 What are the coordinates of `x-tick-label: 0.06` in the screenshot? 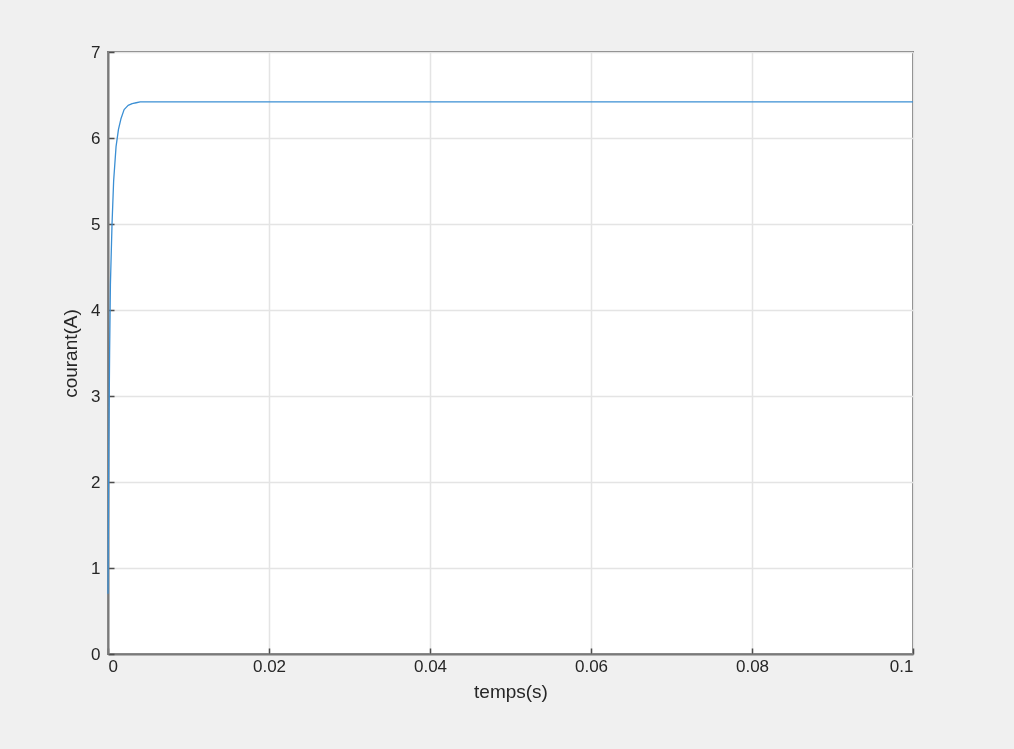 It's located at (591, 666).